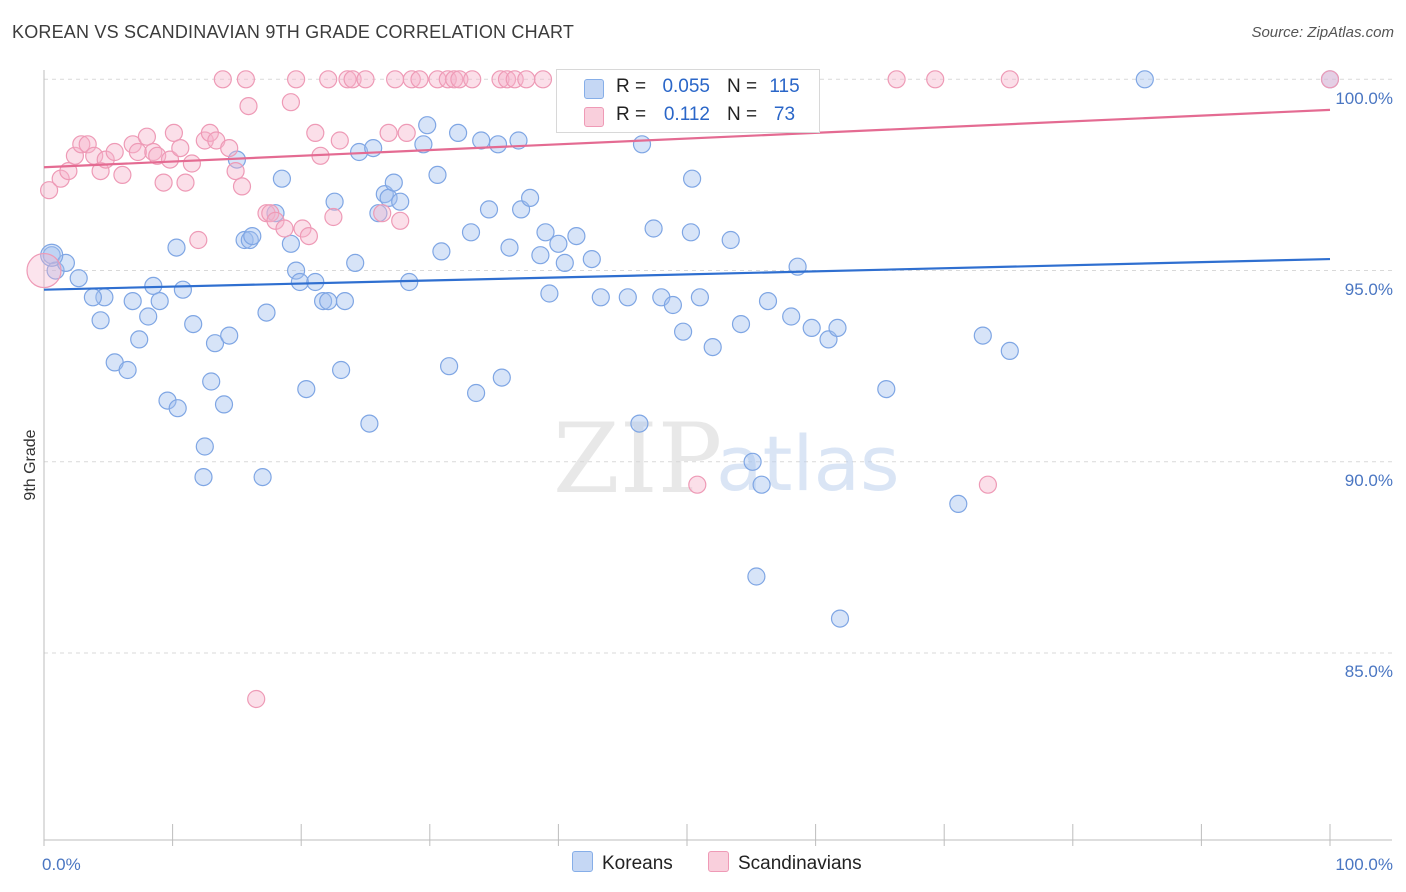 The image size is (1406, 892). Describe the element at coordinates (61, 864) in the screenshot. I see `x-tick-label-min: 0.0%` at that location.